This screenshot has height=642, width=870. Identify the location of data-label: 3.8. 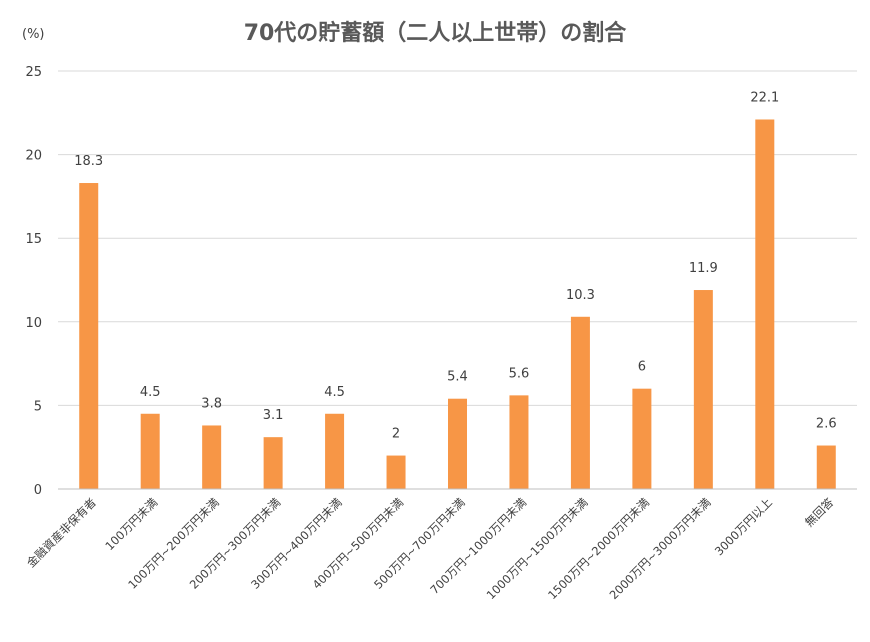
(211, 403).